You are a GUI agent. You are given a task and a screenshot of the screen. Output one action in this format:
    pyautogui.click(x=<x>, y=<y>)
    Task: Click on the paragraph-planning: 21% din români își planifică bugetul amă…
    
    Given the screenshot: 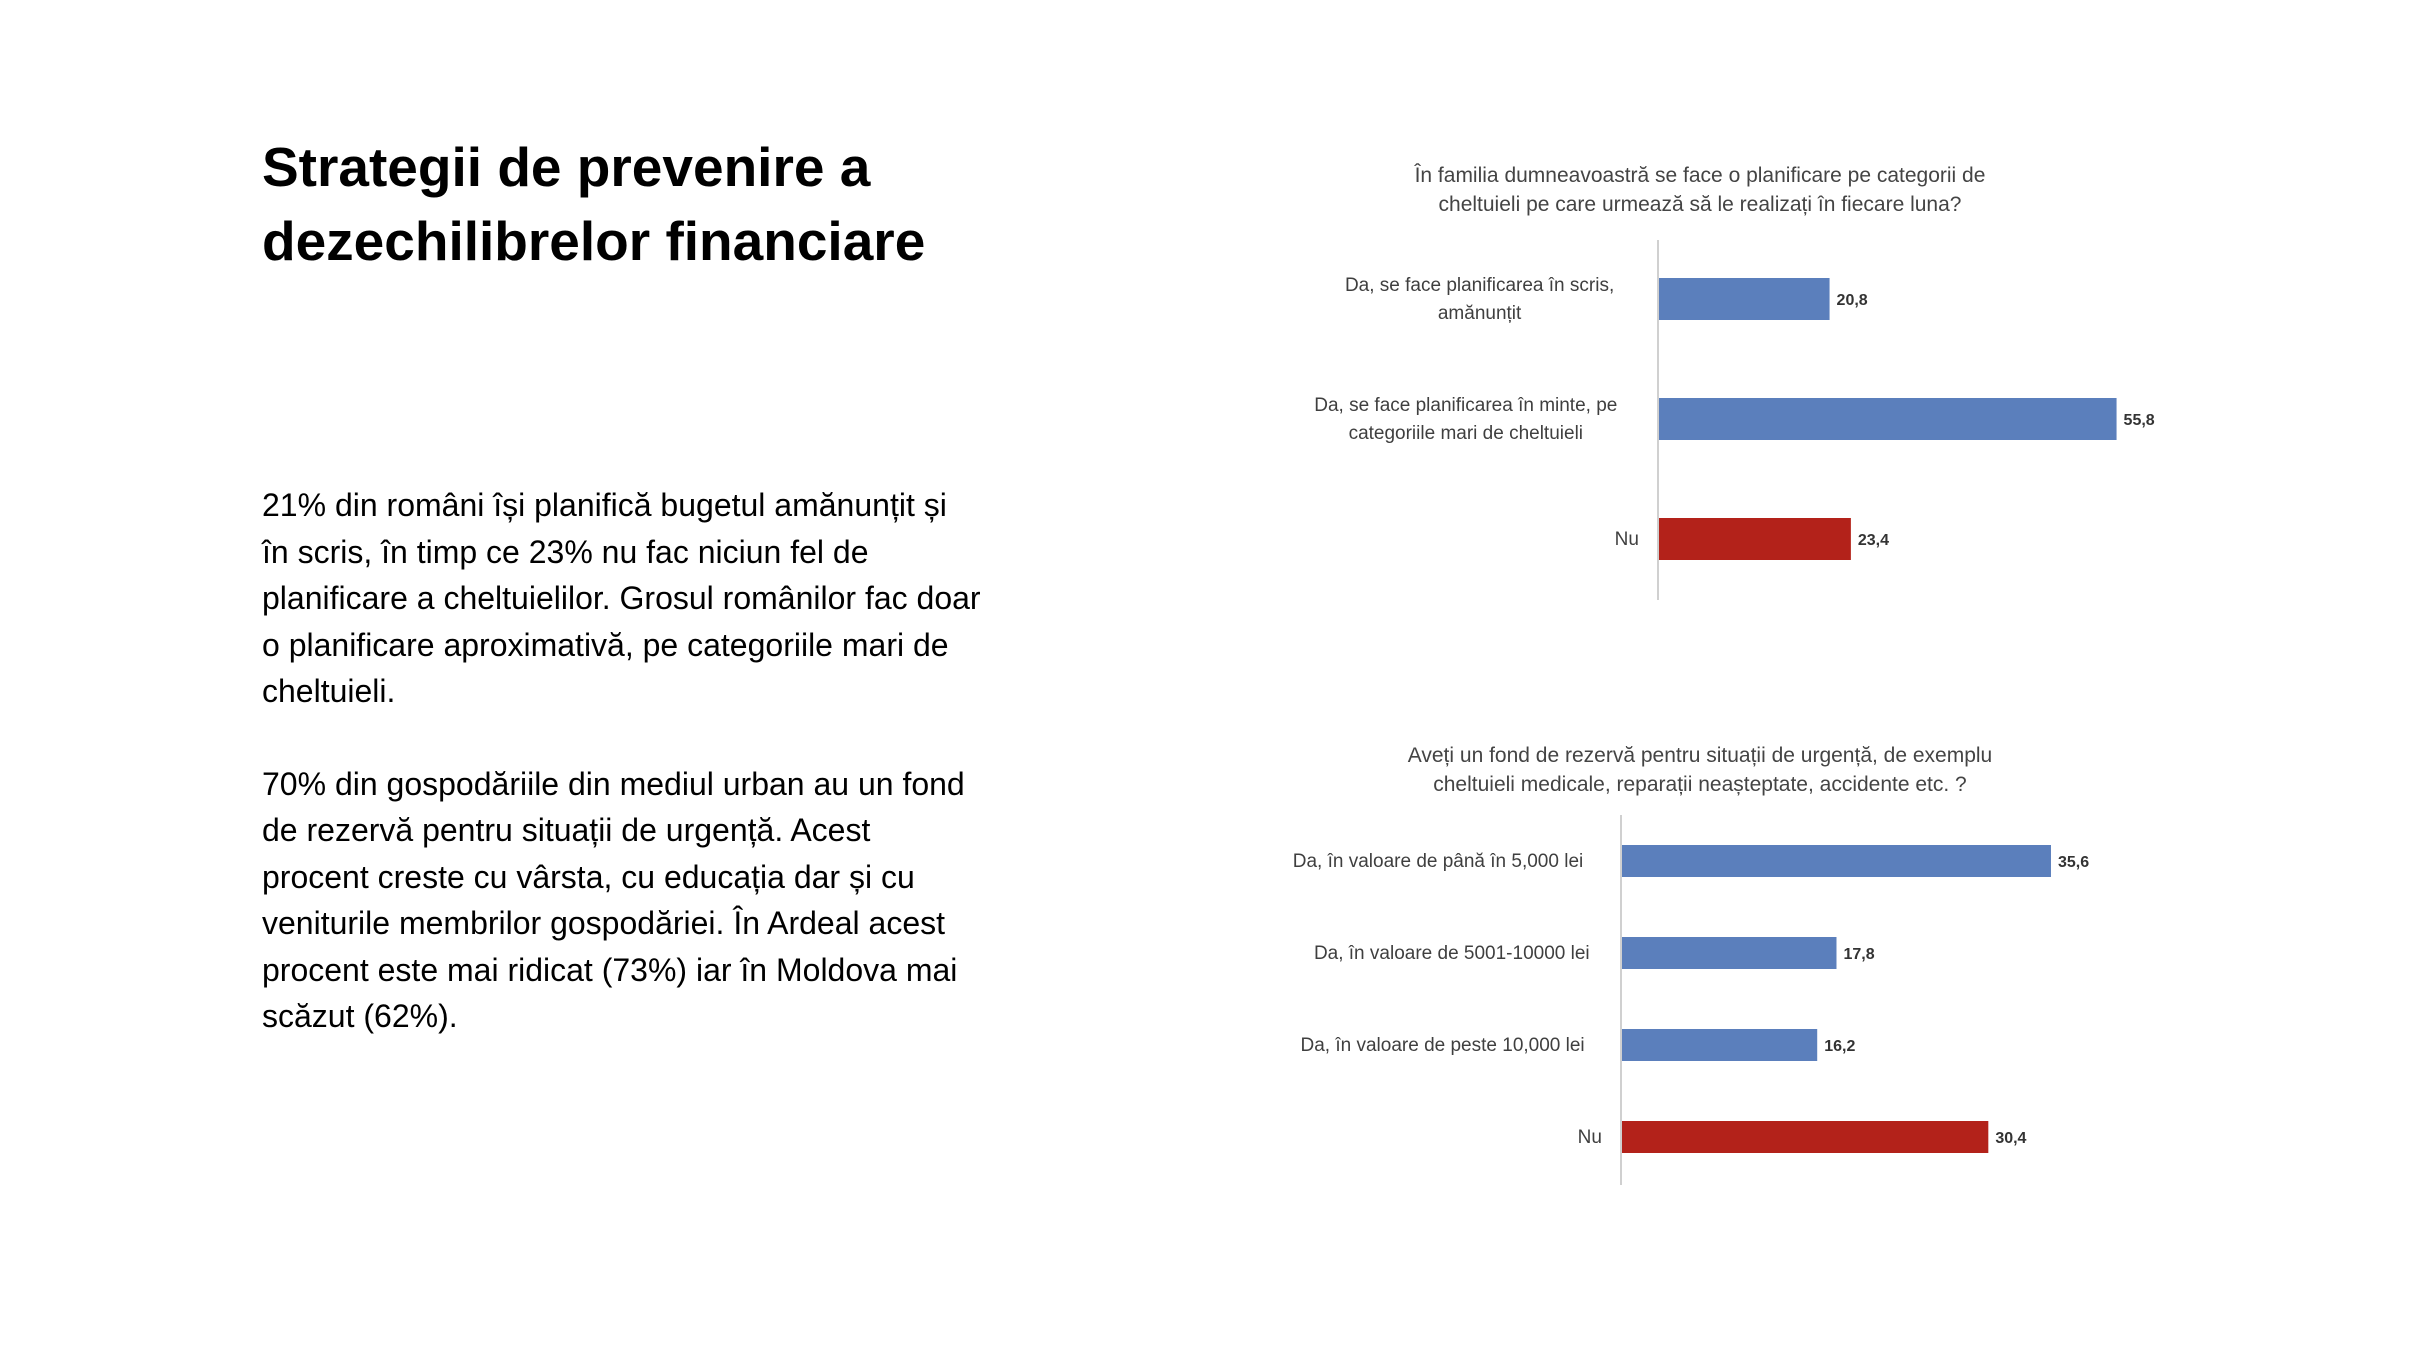 What is the action you would take?
    pyautogui.click(x=621, y=598)
    